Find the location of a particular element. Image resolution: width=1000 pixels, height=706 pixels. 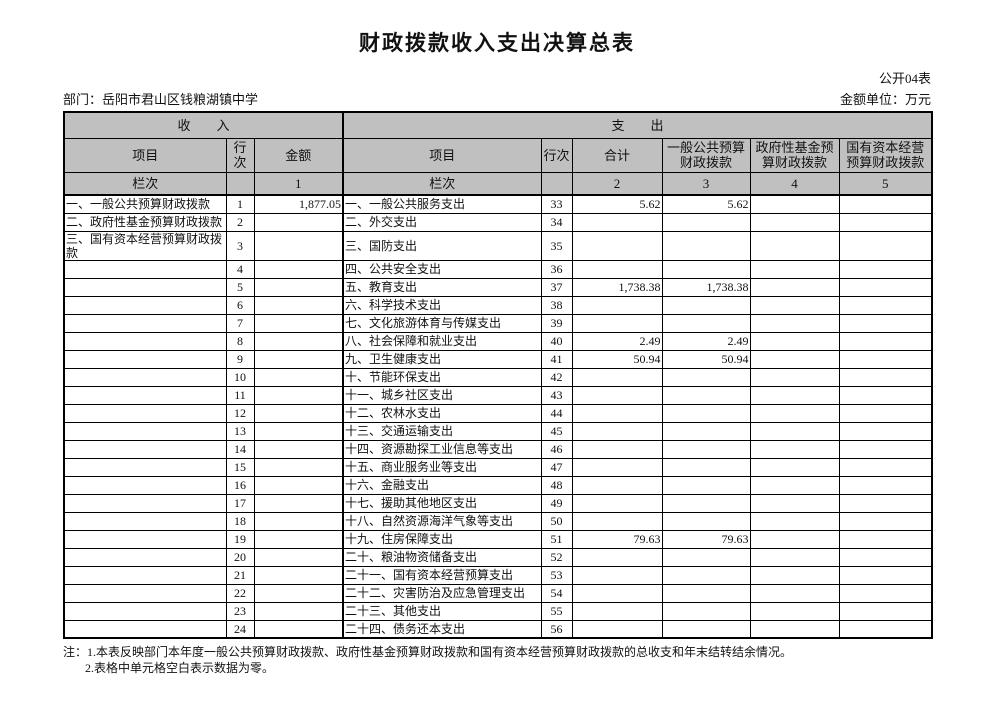

expense-total-cell: 79.63 is located at coordinates (617, 539).